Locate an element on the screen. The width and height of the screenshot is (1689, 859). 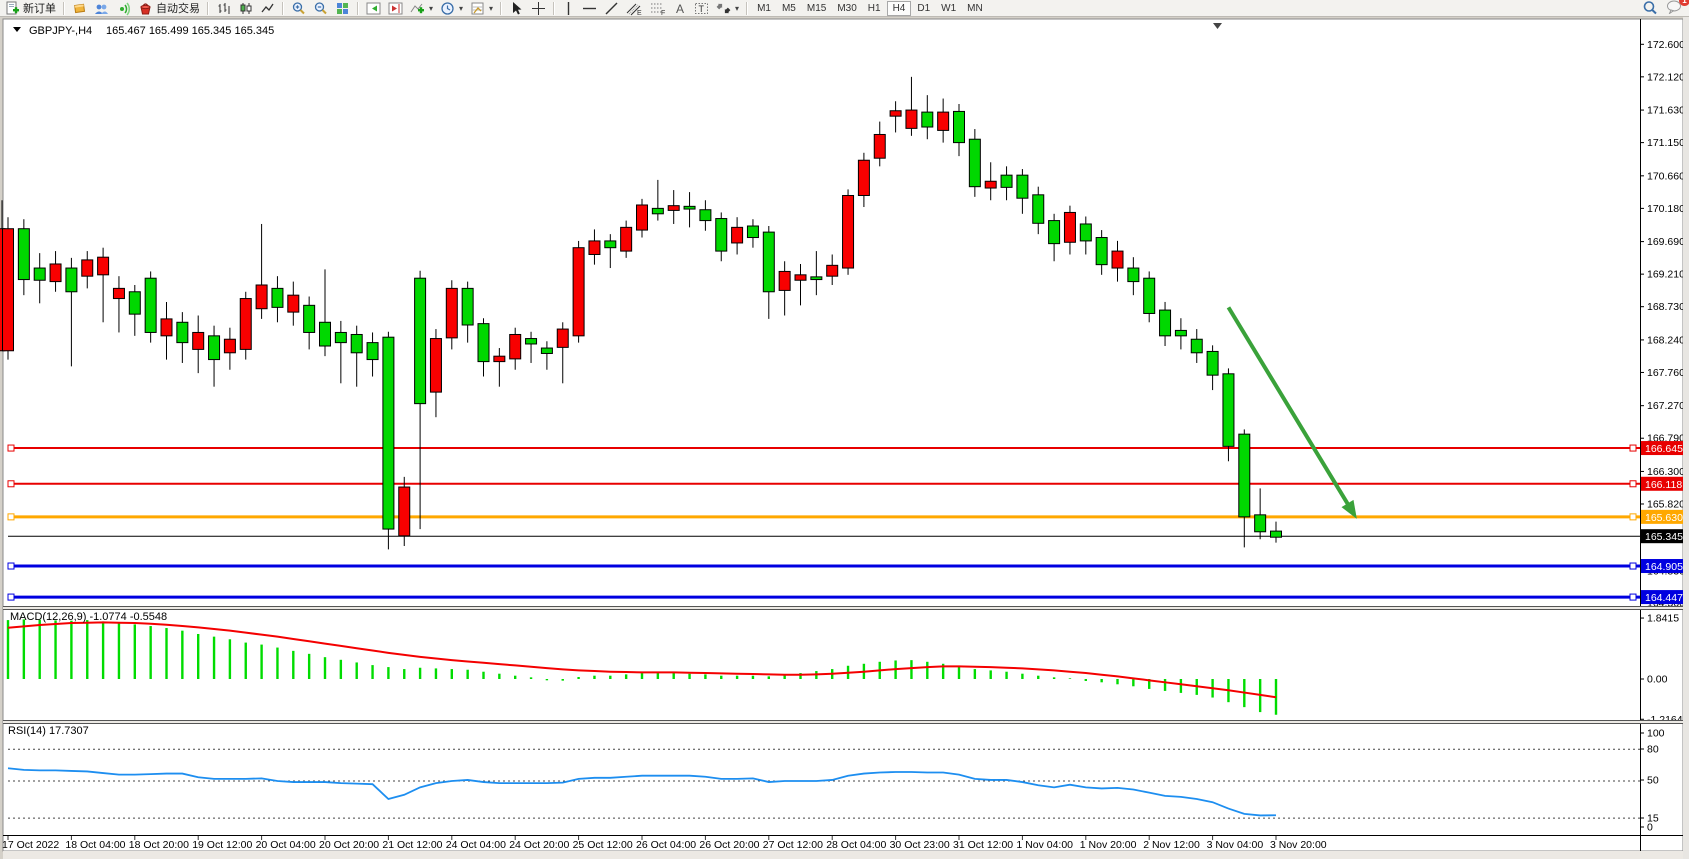
price-tick-label: 166.300 is located at coordinates (1666, 472).